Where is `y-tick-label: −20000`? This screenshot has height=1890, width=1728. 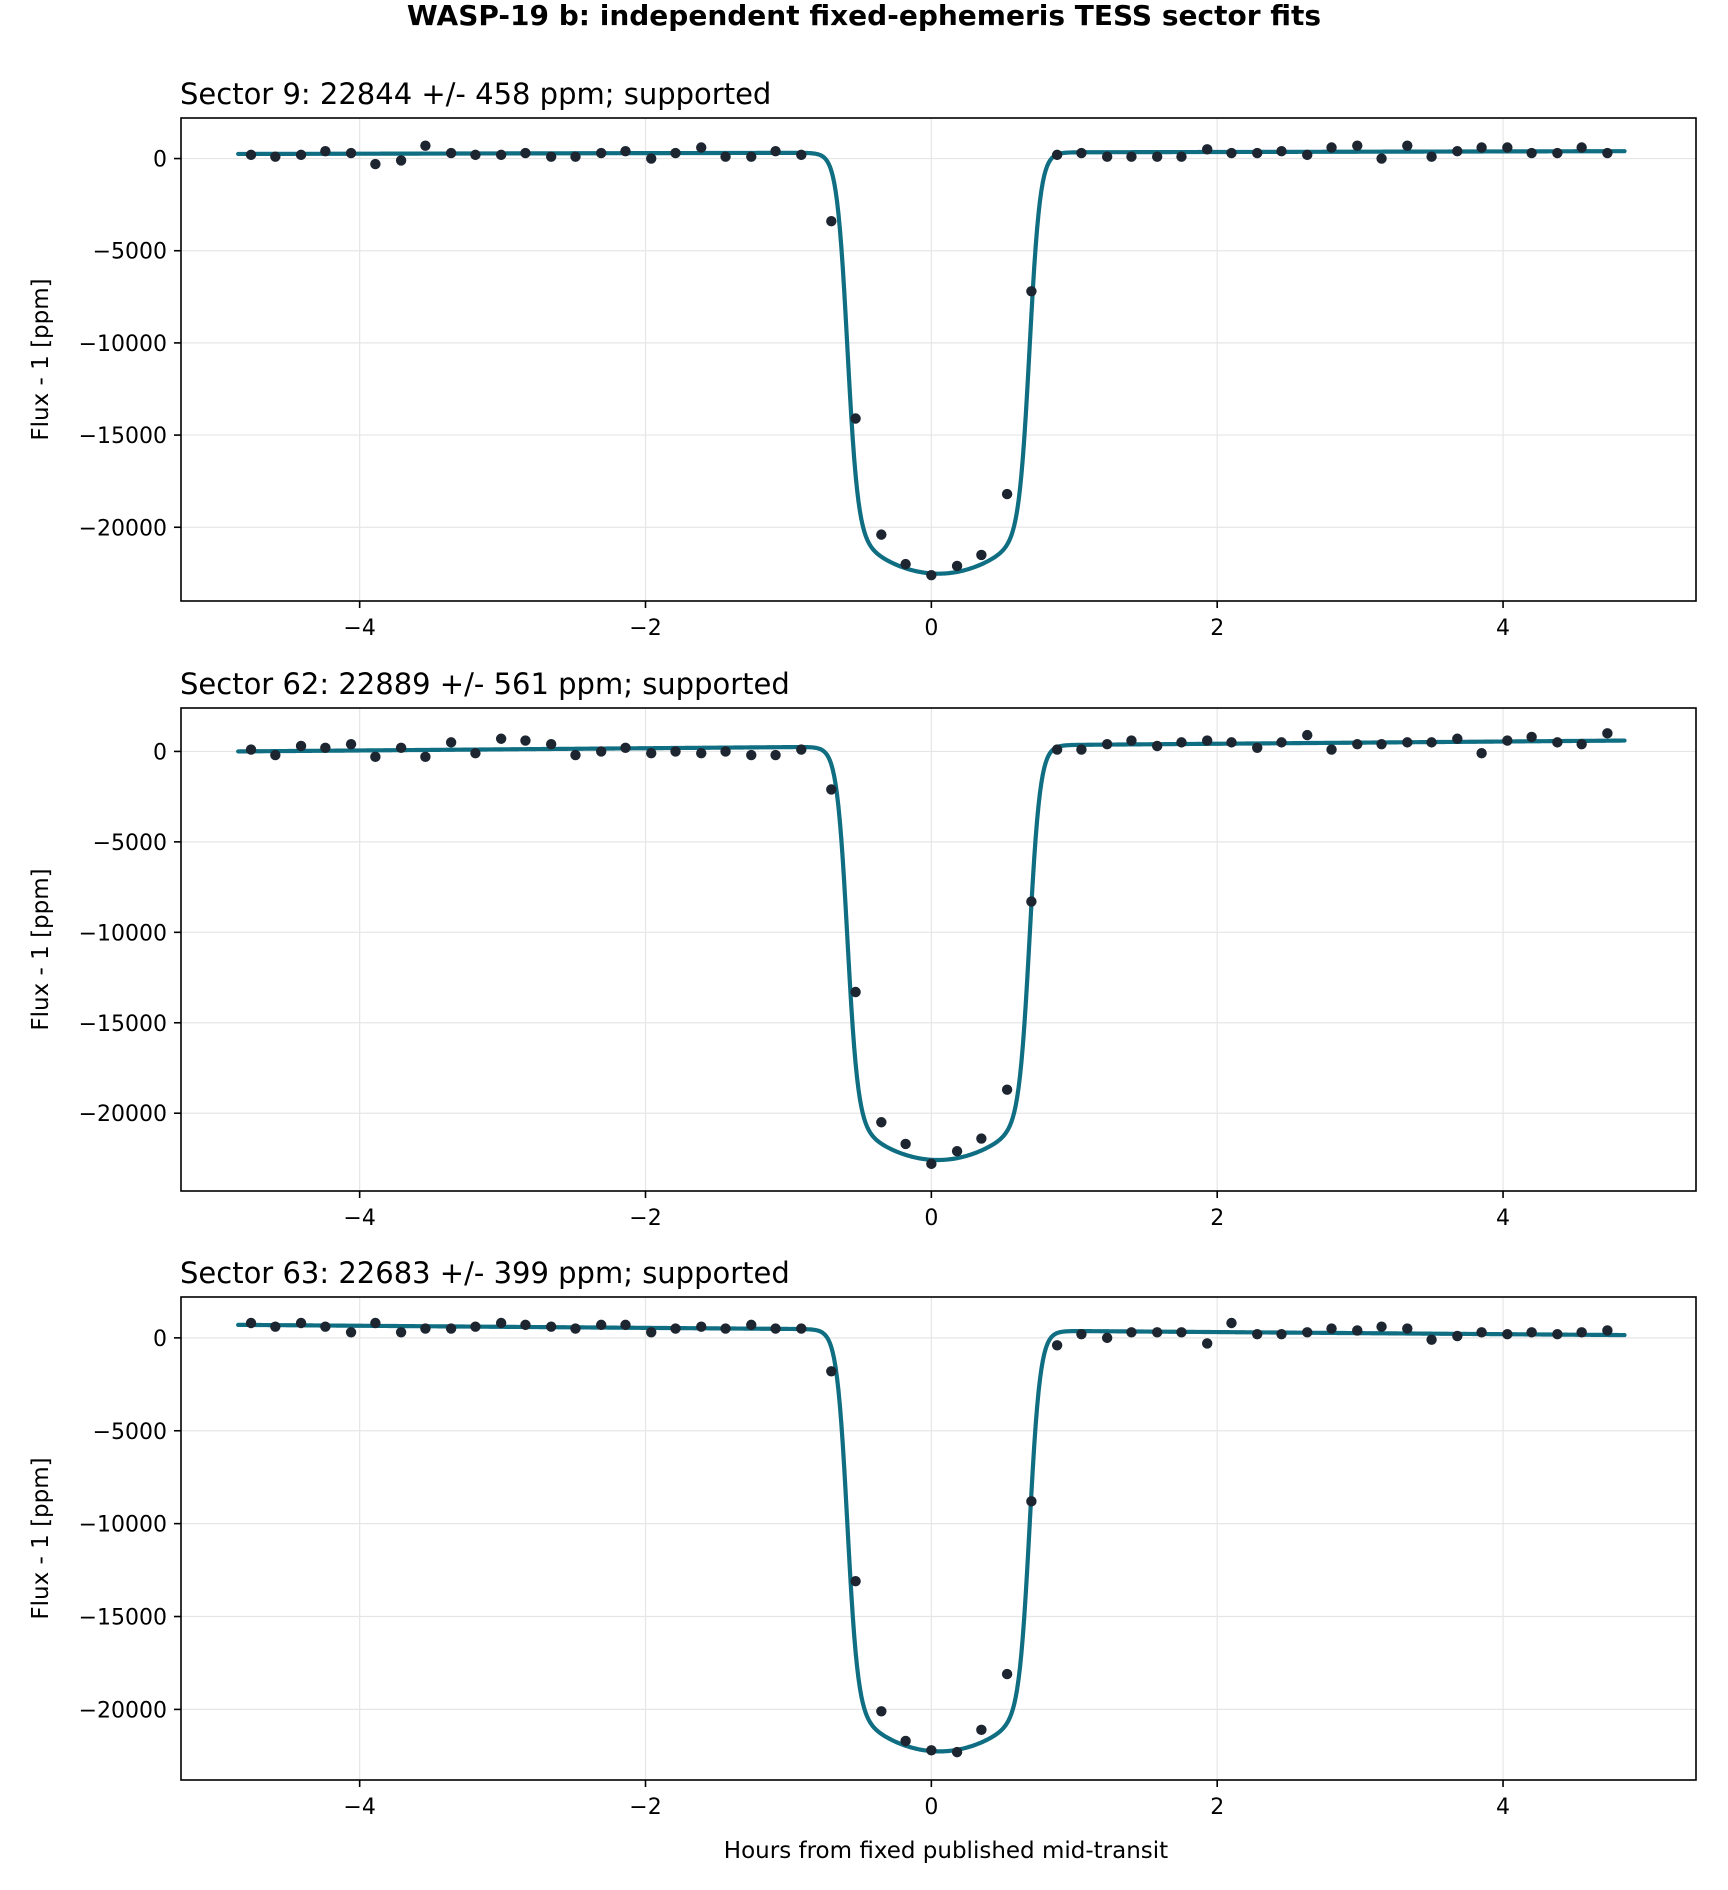
y-tick-label: −20000 is located at coordinates (123, 1710).